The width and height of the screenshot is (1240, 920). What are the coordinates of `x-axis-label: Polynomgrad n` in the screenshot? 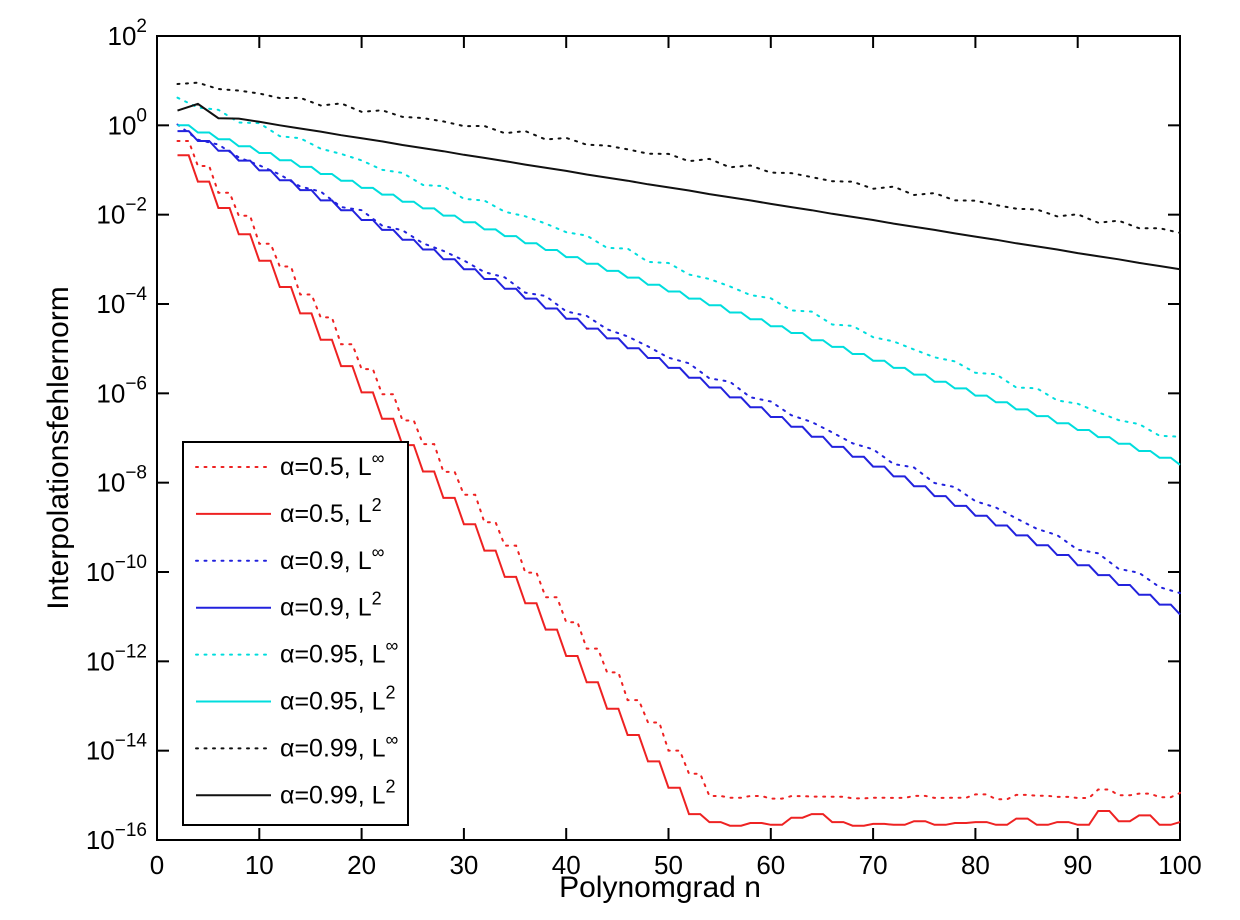 It's located at (660, 887).